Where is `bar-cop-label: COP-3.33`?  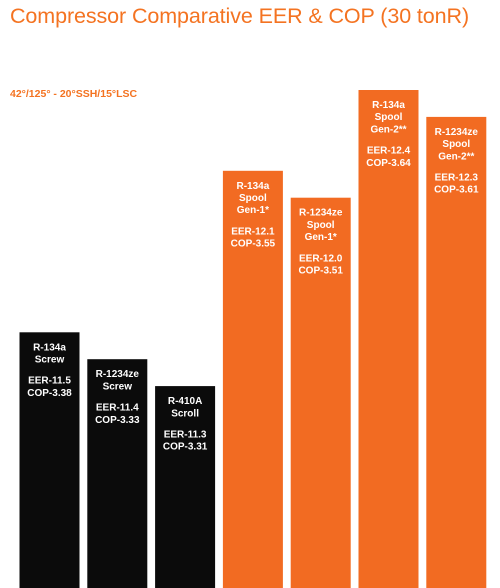 bar-cop-label: COP-3.33 is located at coordinates (117, 420).